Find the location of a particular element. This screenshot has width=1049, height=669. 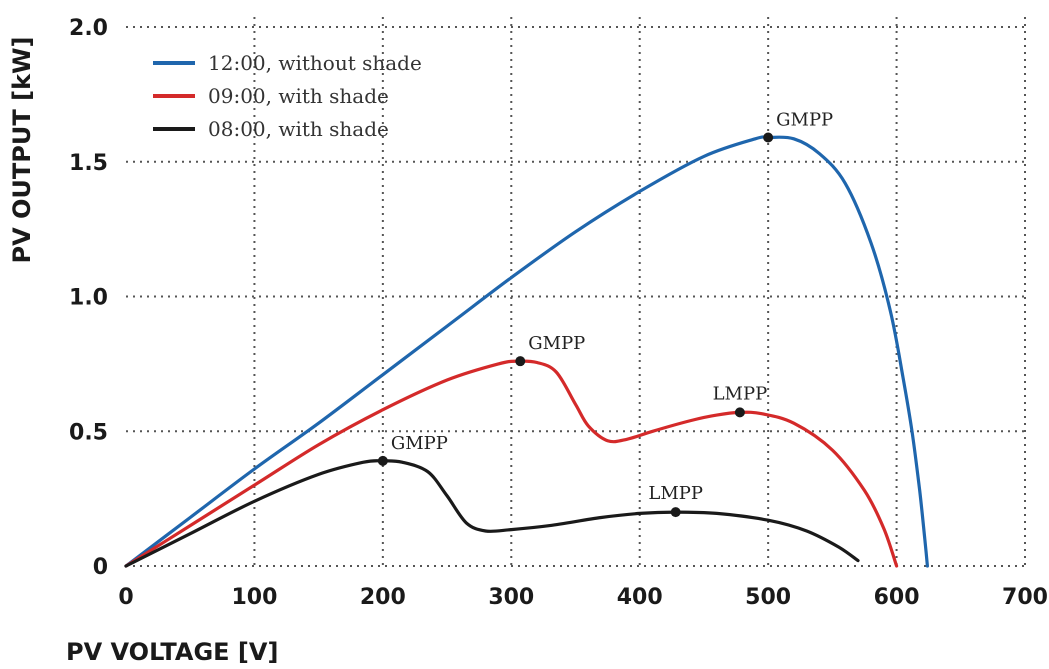

x-tick-label: 500 is located at coordinates (768, 597).